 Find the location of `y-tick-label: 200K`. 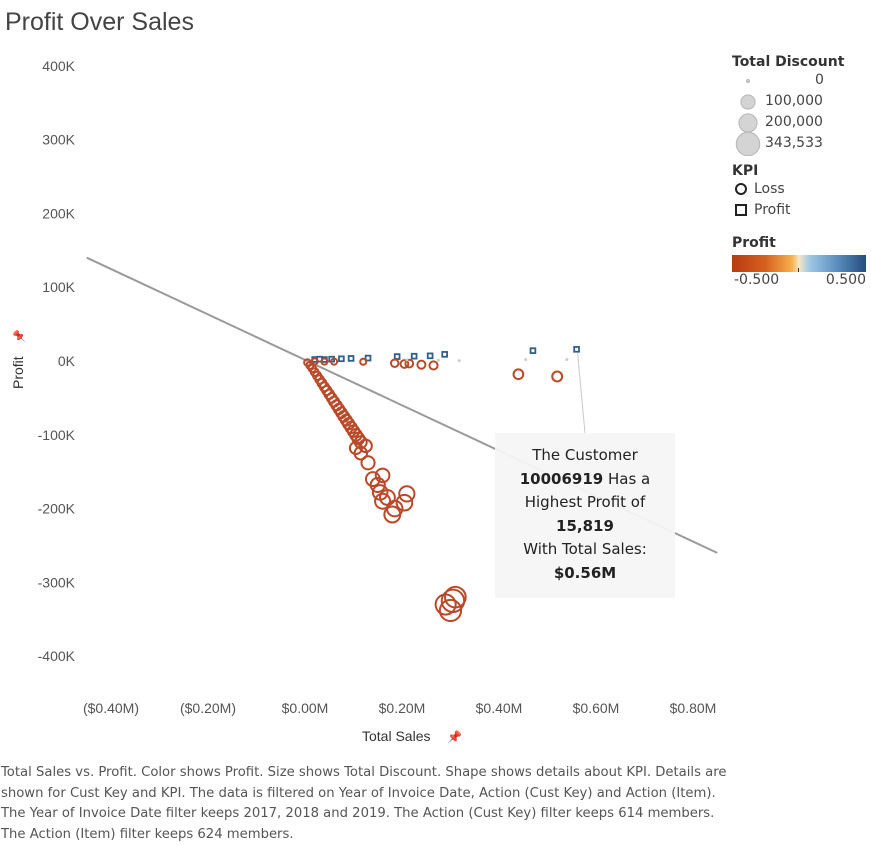

y-tick-label: 200K is located at coordinates (58, 213).